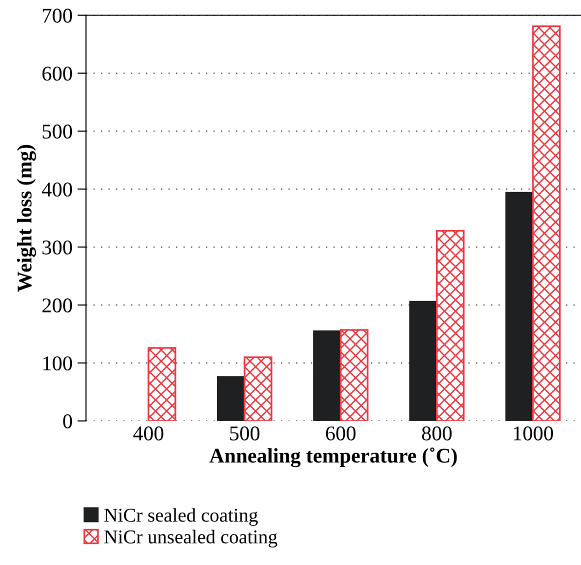 The image size is (581, 565). Describe the element at coordinates (57, 131) in the screenshot. I see `y-tick-label: 500` at that location.